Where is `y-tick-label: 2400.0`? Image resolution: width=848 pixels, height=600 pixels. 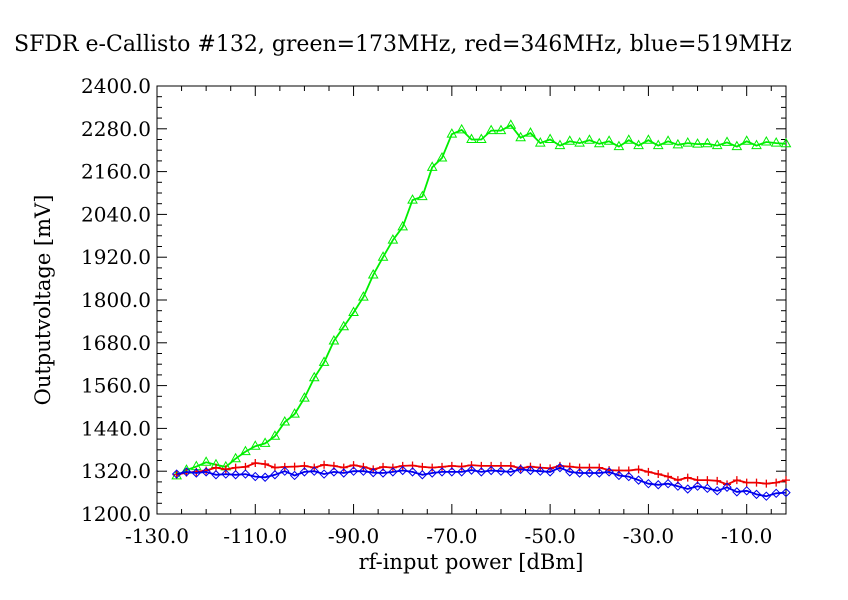
y-tick-label: 2400.0 is located at coordinates (116, 86).